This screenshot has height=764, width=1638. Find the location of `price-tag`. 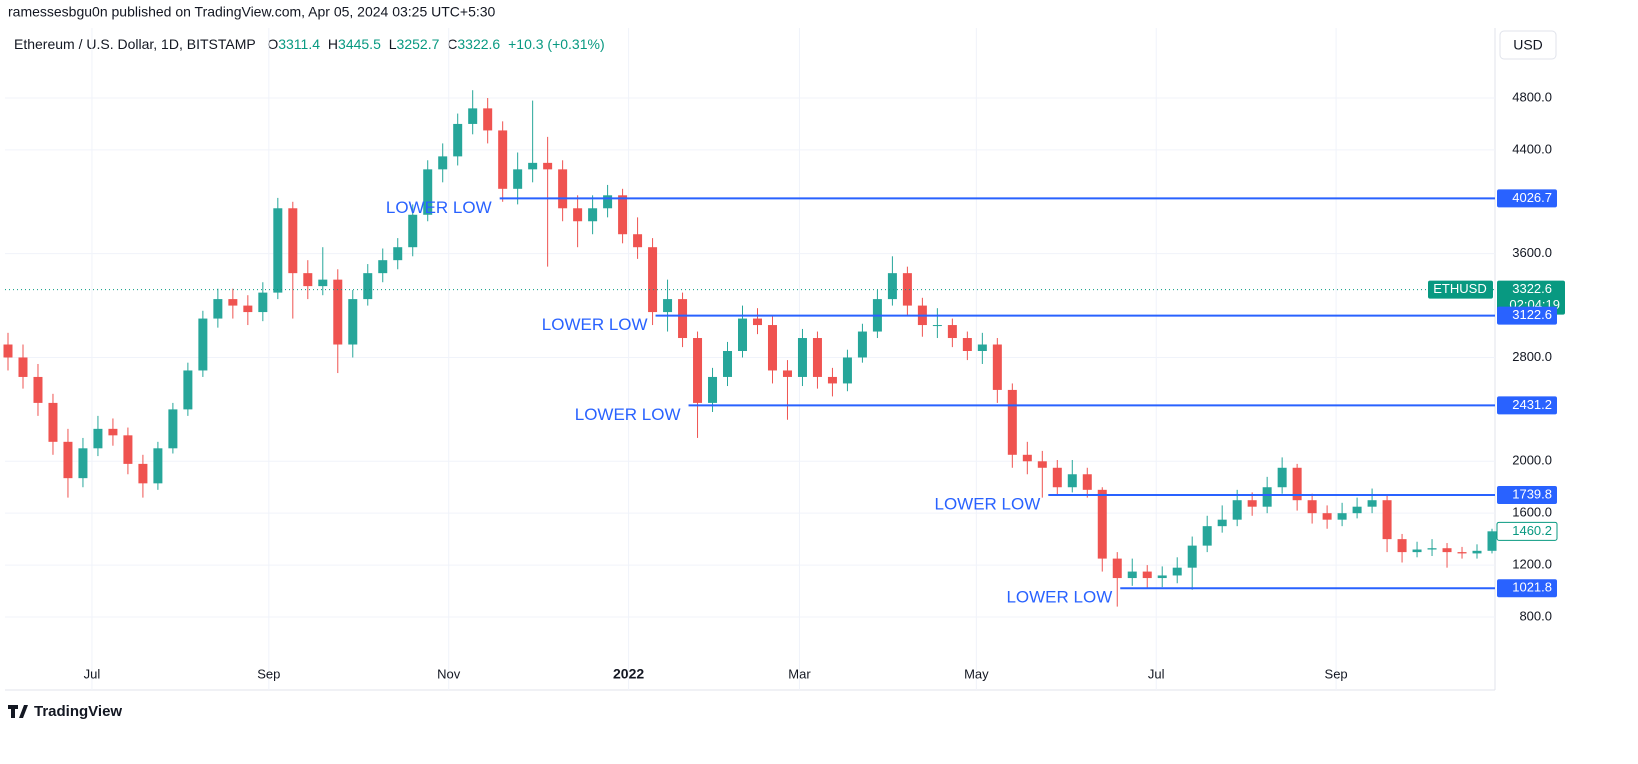

price-tag is located at coordinates (1531, 297).